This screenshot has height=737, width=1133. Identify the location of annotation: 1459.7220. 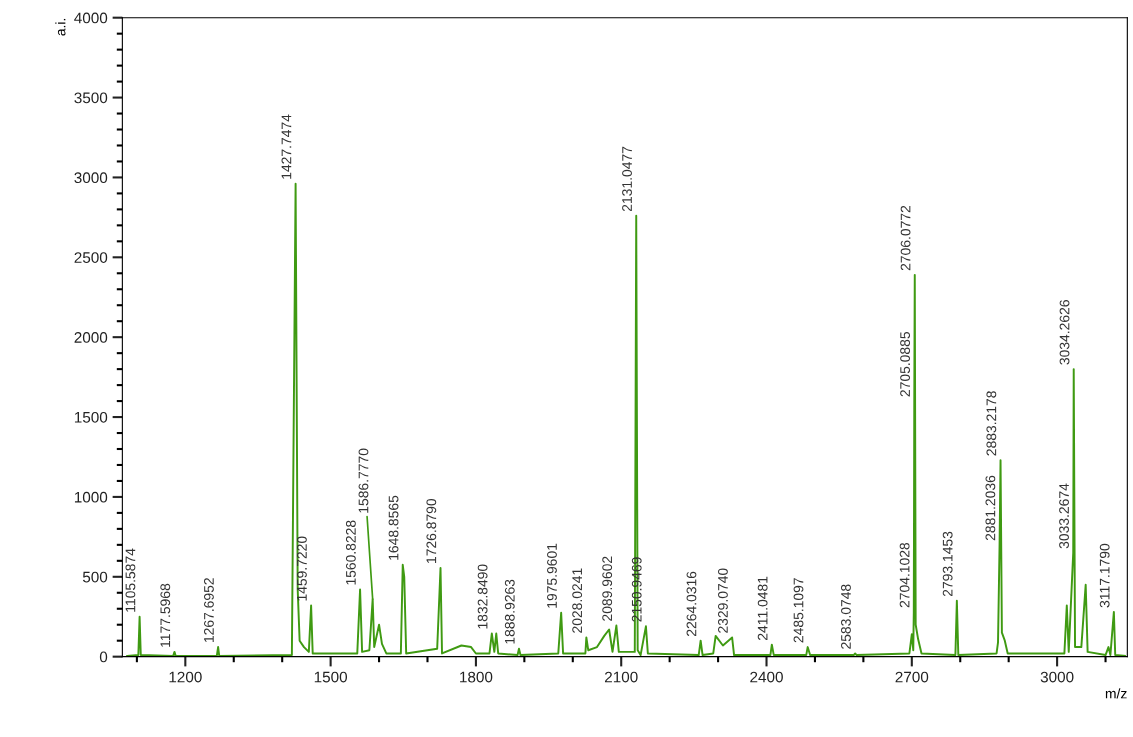
(302, 568).